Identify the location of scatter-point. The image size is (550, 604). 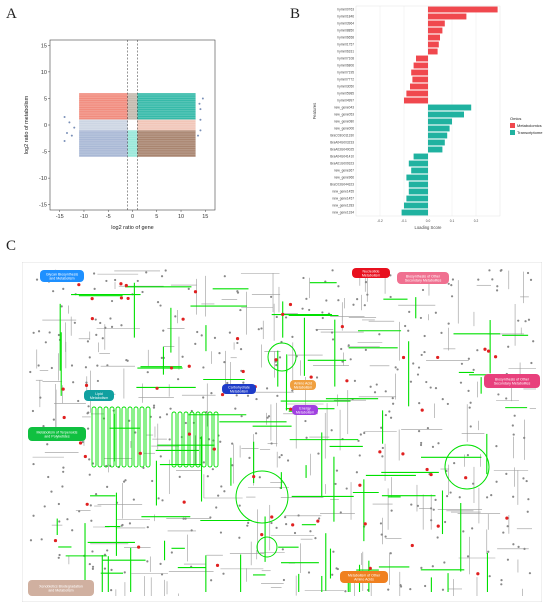
(202, 98).